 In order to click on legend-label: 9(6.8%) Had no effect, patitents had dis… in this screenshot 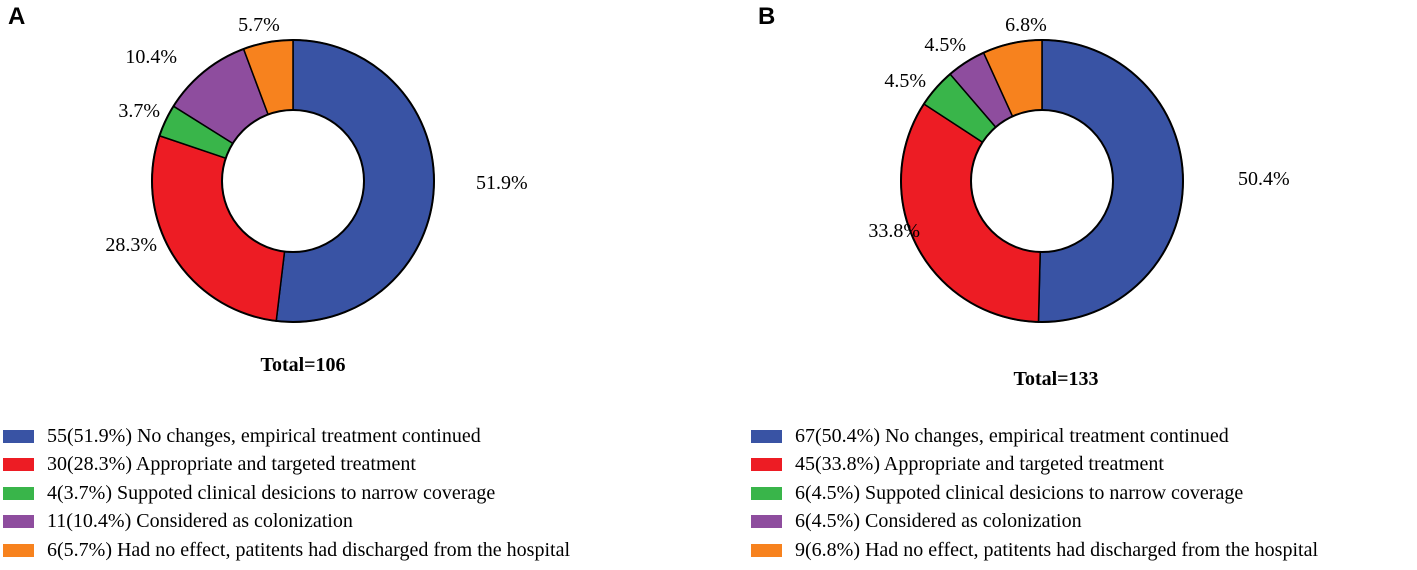, I will do `click(1056, 549)`.